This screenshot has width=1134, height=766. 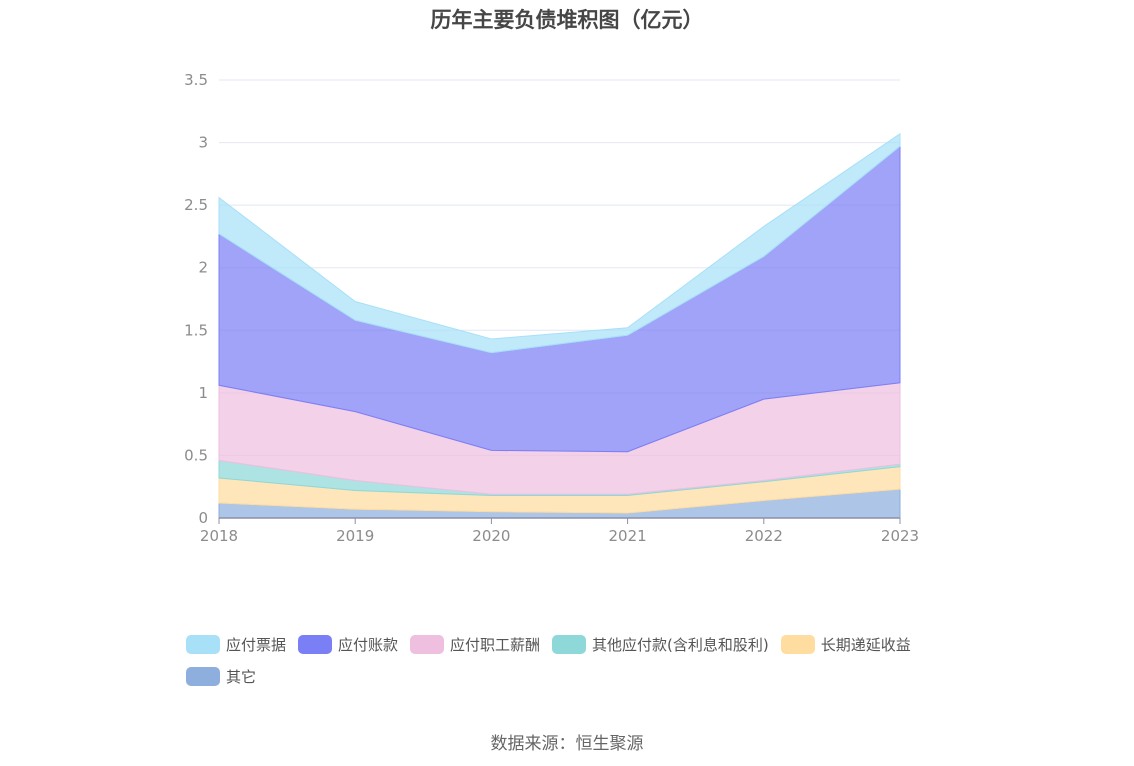 I want to click on x-tick-label: 2019, so click(x=355, y=536).